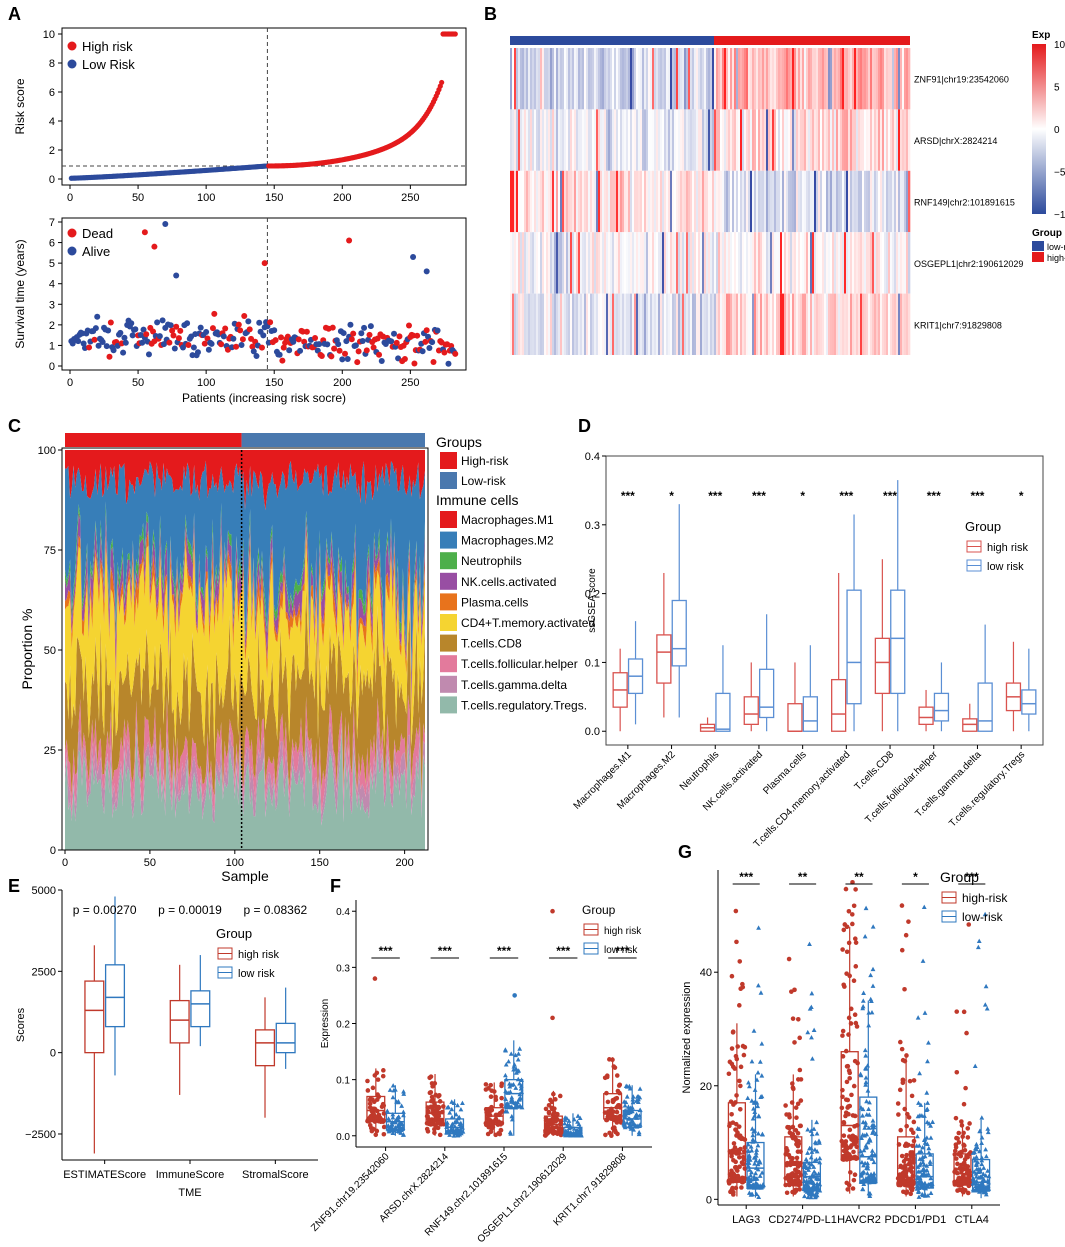 This screenshot has width=1065, height=1247. Describe the element at coordinates (901, 787) in the screenshot. I see `x-tick-label: T.cells.follicular.helper` at that location.